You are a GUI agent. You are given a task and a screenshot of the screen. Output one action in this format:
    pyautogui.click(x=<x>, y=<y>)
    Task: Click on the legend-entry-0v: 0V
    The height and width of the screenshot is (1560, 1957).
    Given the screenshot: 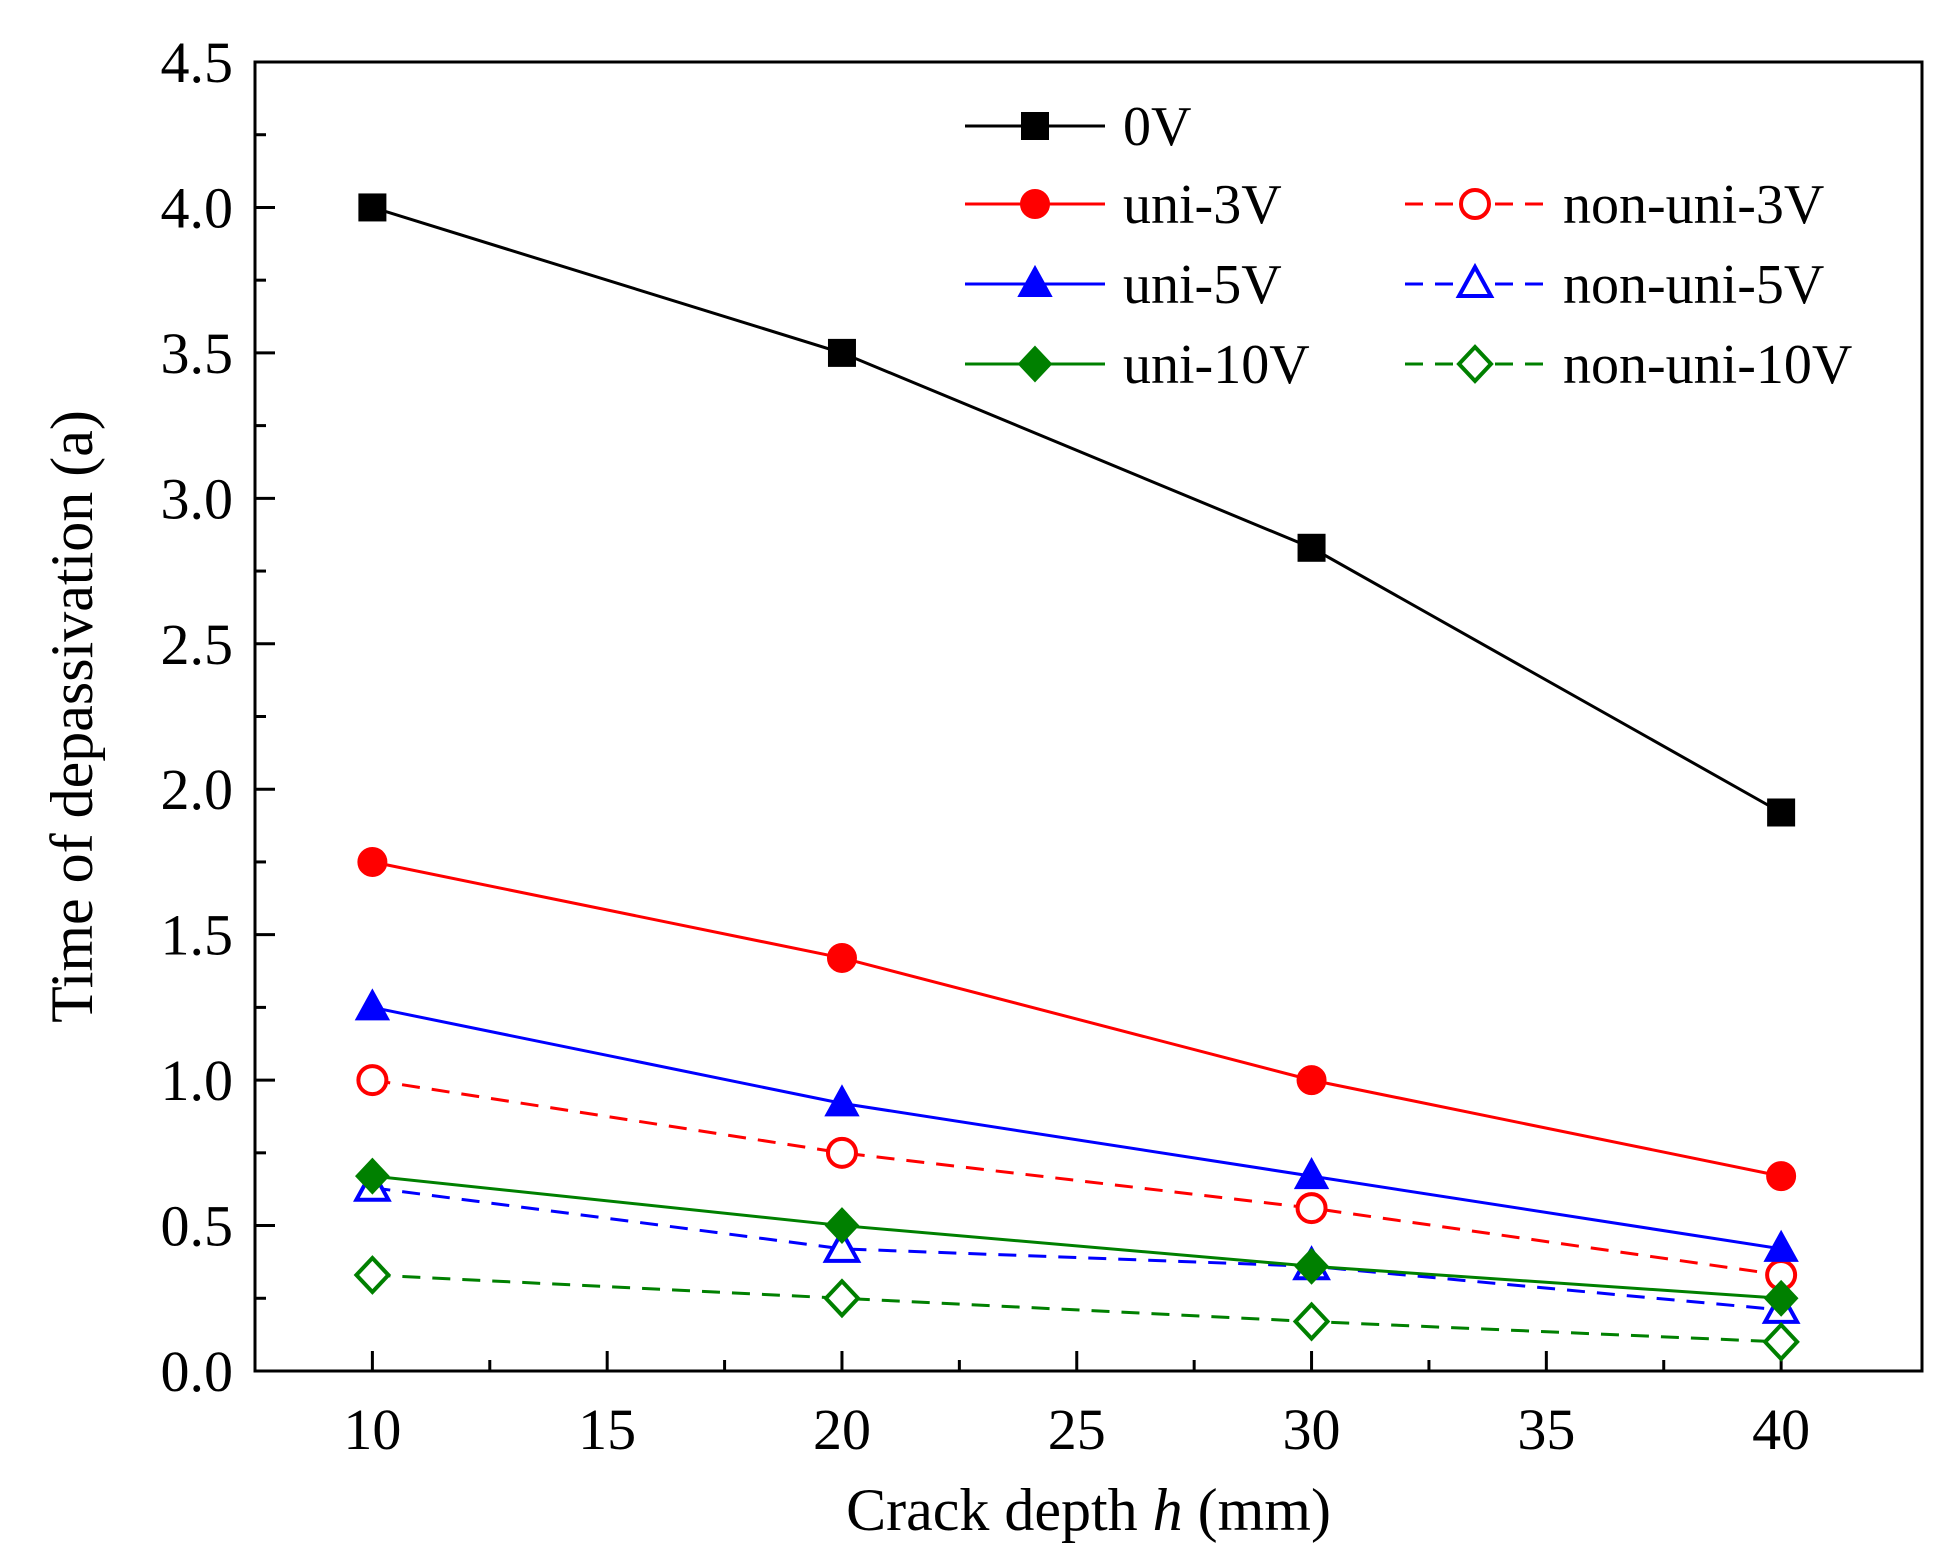 What is the action you would take?
    pyautogui.click(x=1078, y=127)
    